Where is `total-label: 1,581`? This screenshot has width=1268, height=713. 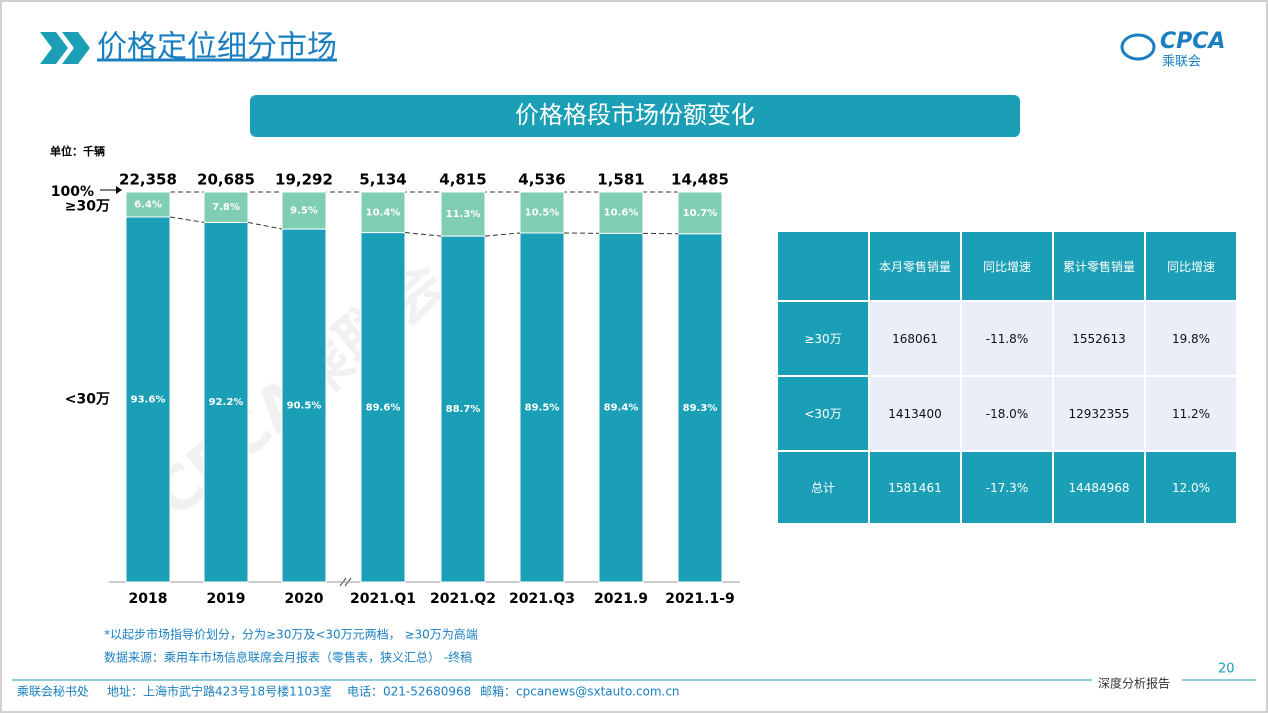
total-label: 1,581 is located at coordinates (620, 180).